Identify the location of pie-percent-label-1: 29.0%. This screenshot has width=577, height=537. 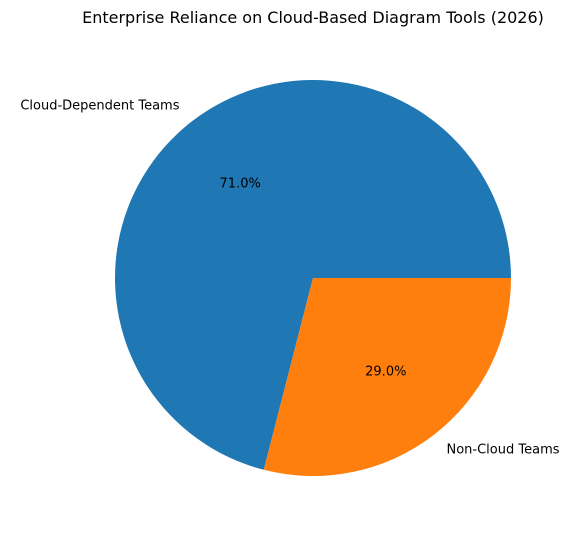
(385, 371).